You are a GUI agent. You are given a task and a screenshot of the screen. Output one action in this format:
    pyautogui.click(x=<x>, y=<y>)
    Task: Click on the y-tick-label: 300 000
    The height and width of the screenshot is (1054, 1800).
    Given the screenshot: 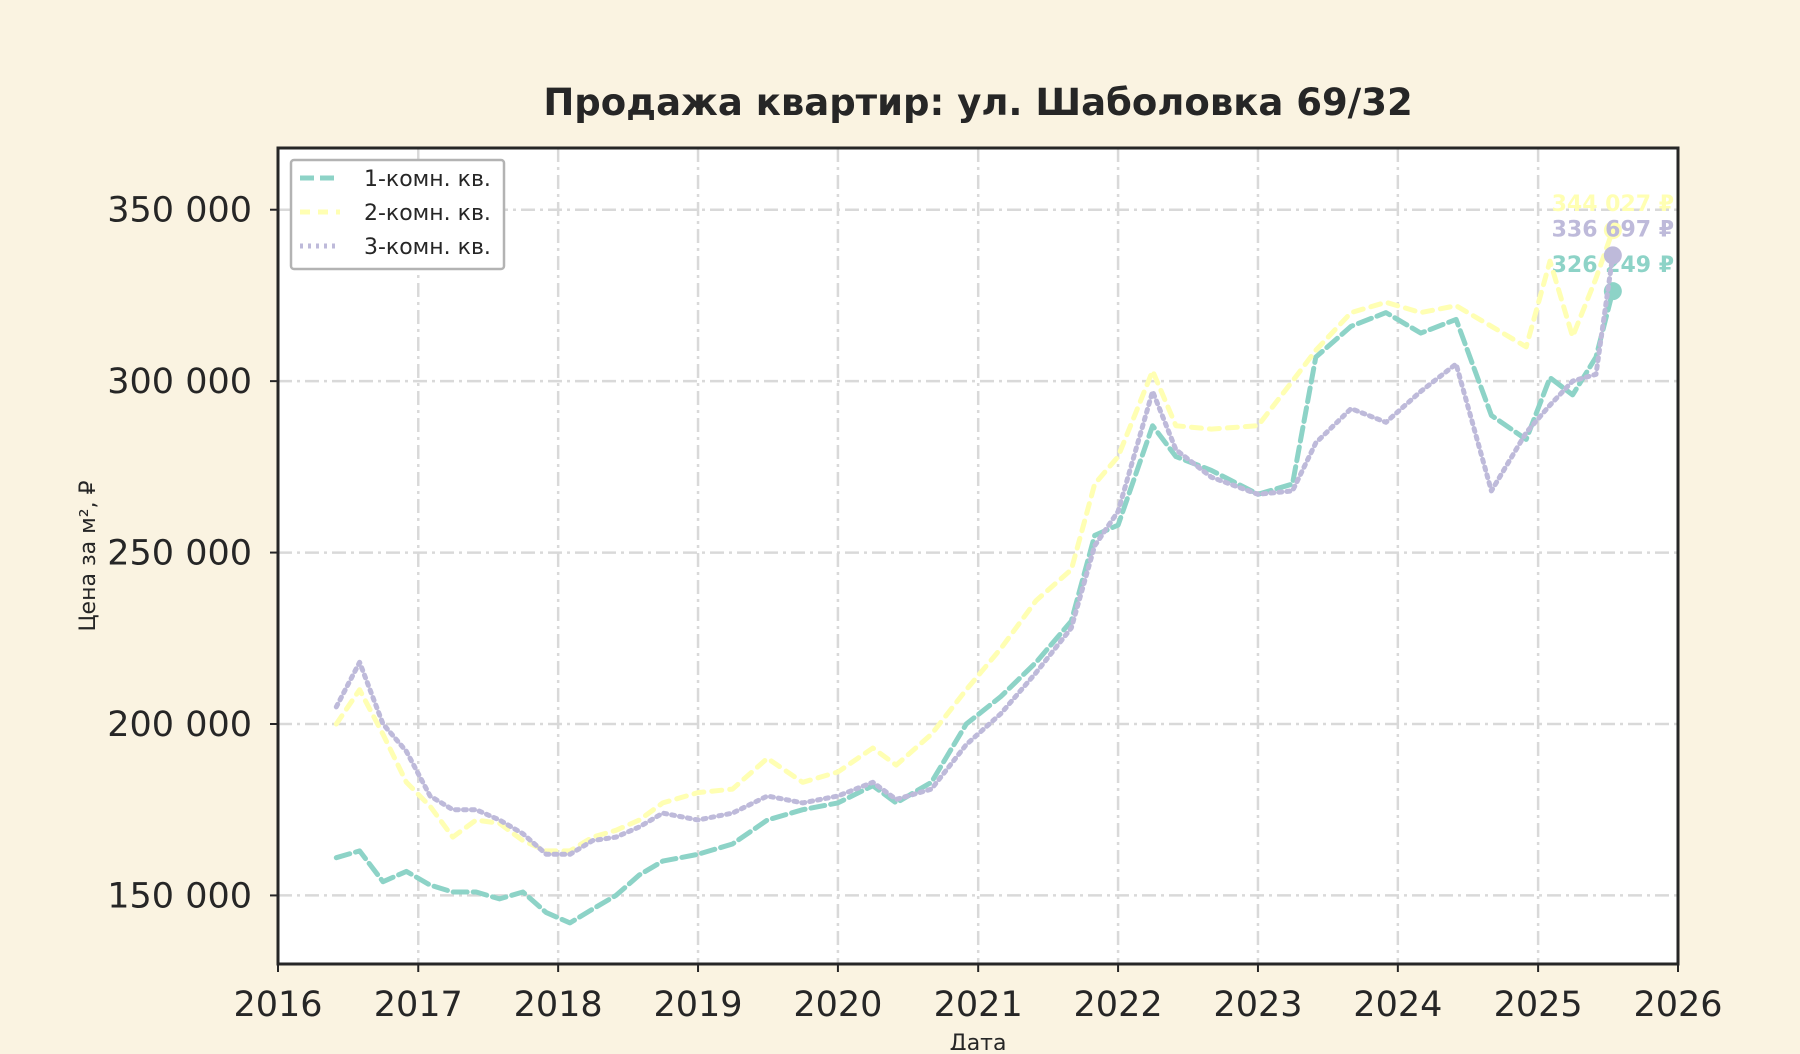 What is the action you would take?
    pyautogui.click(x=179, y=382)
    